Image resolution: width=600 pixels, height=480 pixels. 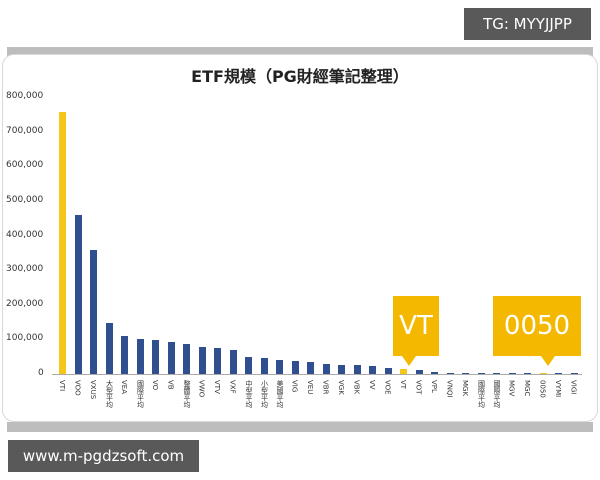 What do you see at coordinates (295, 367) in the screenshot?
I see `bar-VIG` at bounding box center [295, 367].